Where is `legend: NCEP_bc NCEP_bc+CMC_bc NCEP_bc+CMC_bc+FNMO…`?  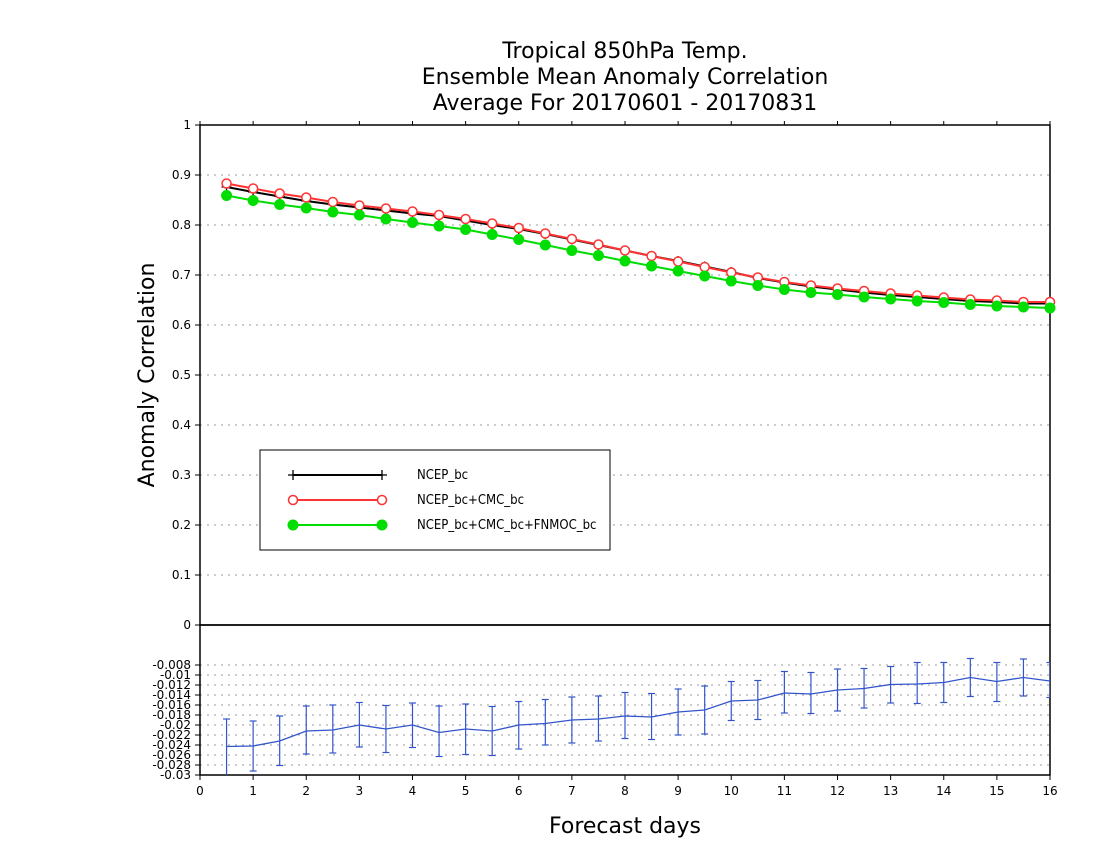
legend: NCEP_bc NCEP_bc+CMC_bc NCEP_bc+CMC_bc+FNMO… is located at coordinates (435, 500).